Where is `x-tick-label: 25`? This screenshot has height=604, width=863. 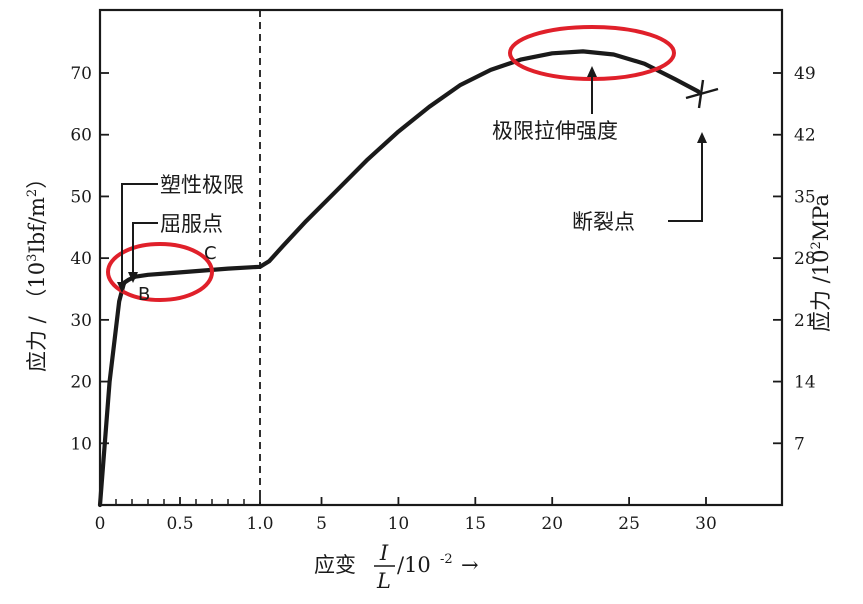
x-tick-label: 25 is located at coordinates (629, 524).